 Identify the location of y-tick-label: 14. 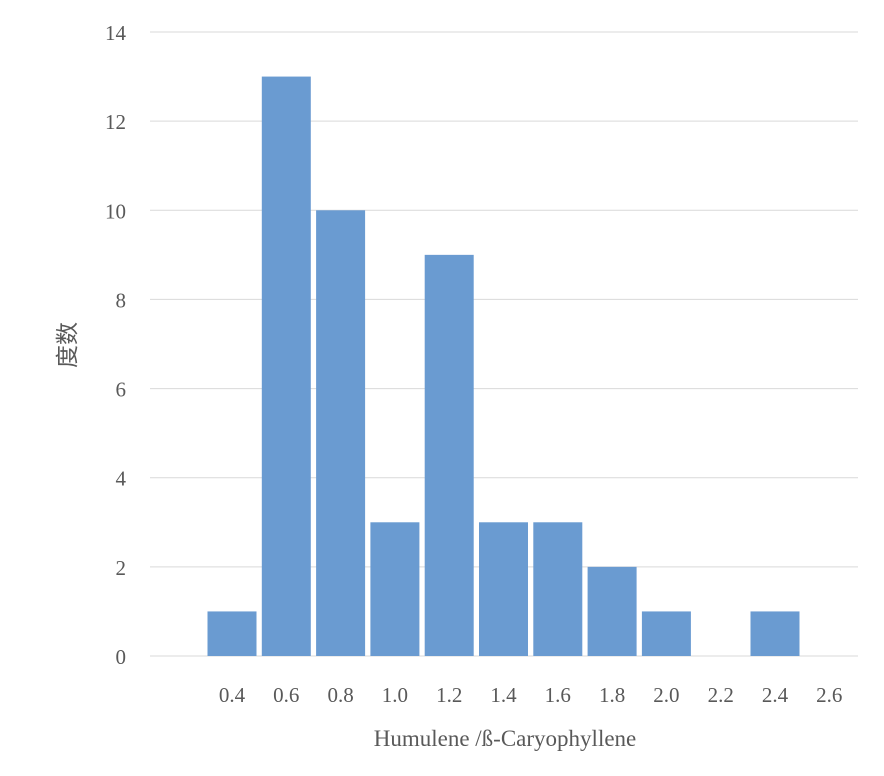
(116, 33).